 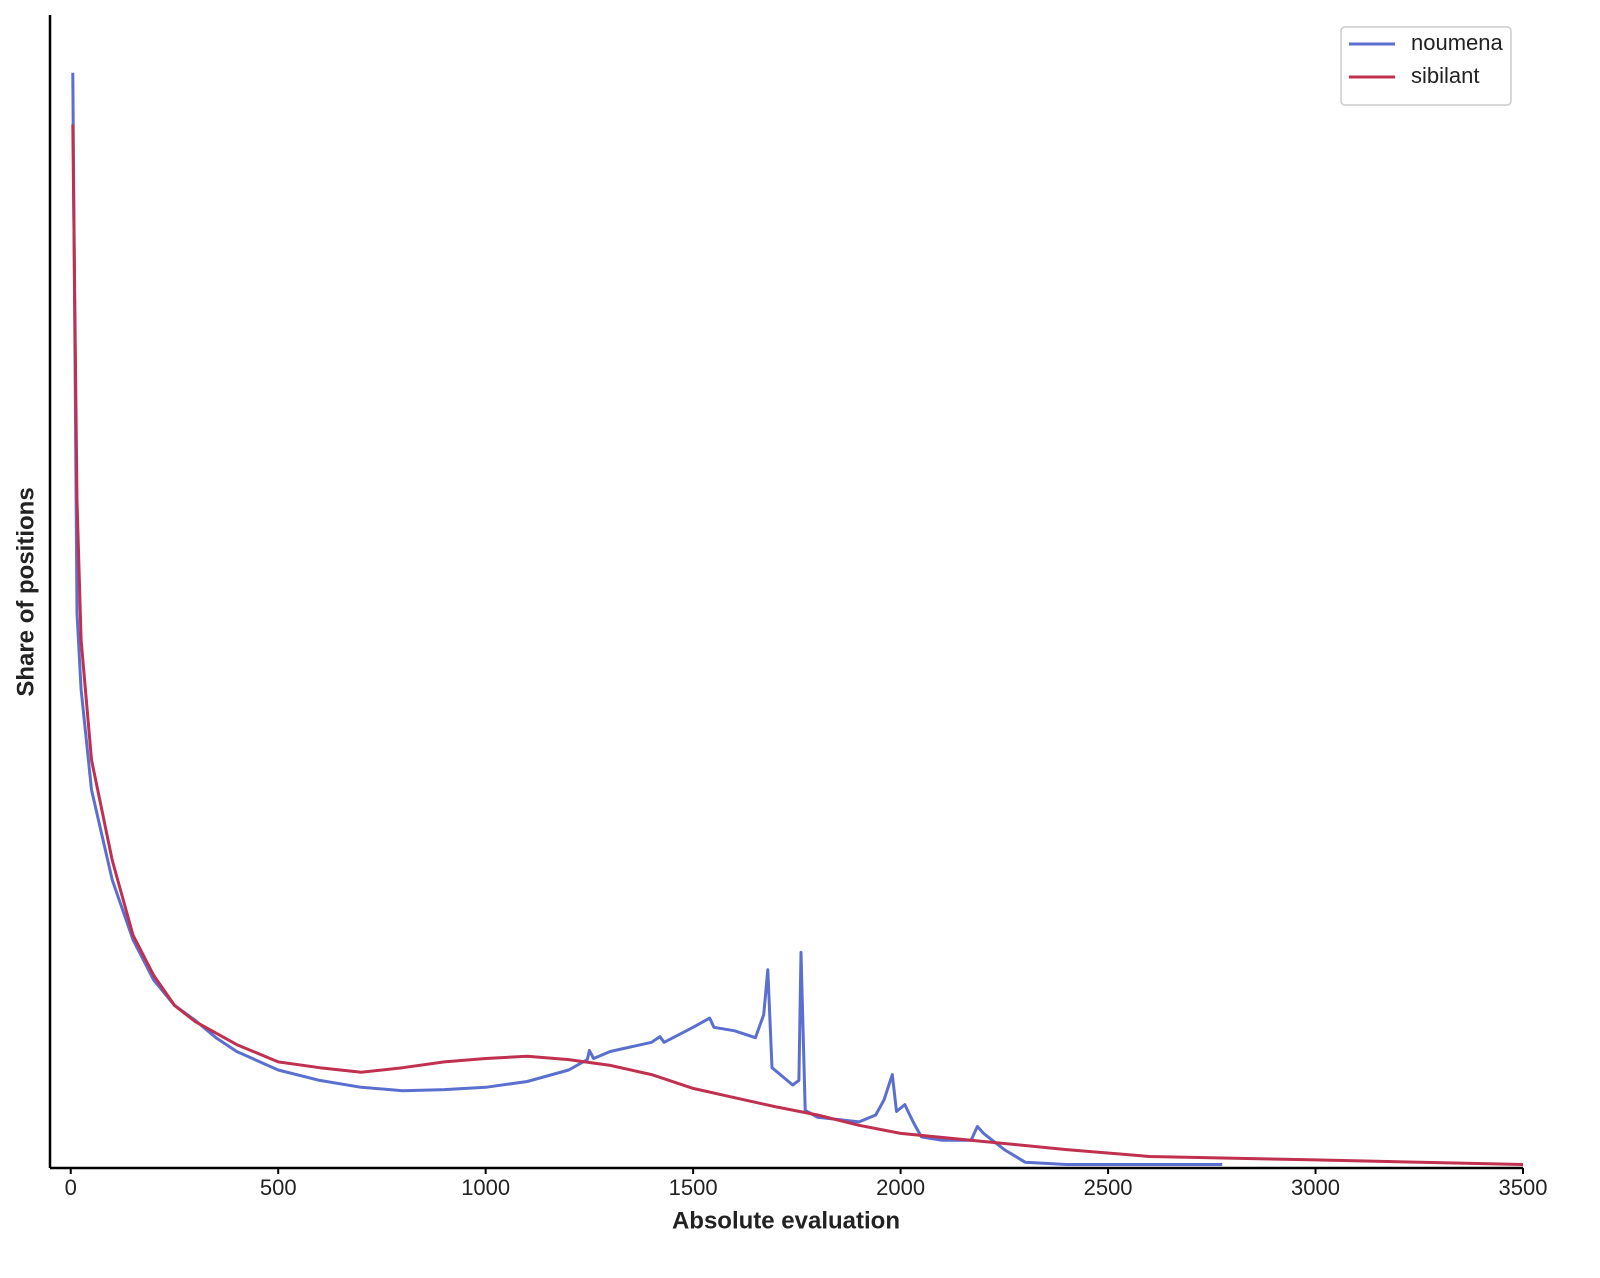 I want to click on x-tick-label: 2500, so click(x=1108, y=1187).